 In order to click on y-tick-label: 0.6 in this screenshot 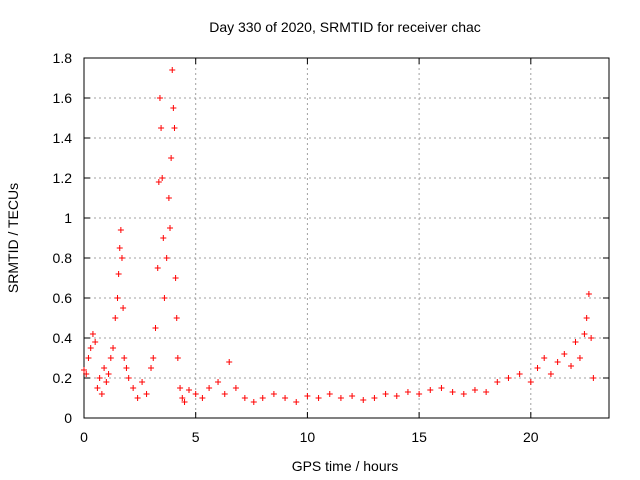, I will do `click(63, 298)`.